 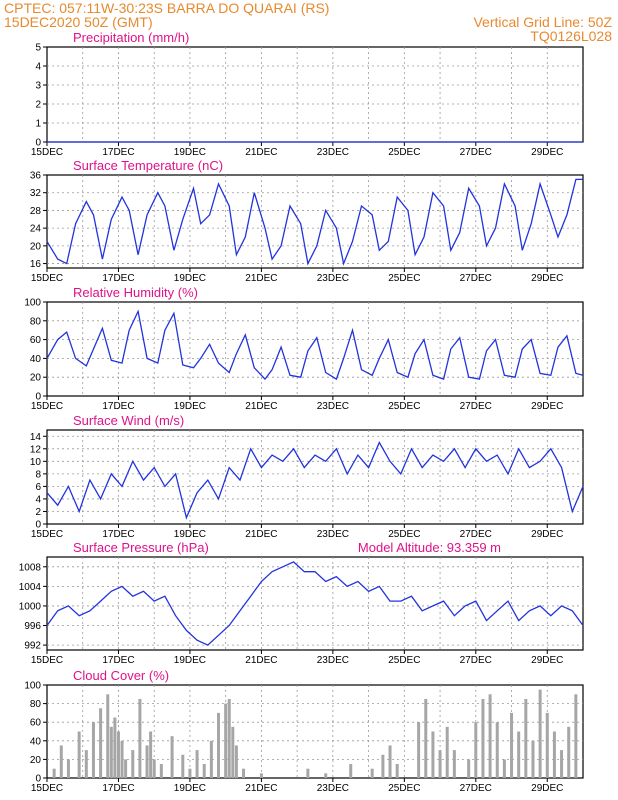 I want to click on wind-ytick-label: 12, so click(x=36, y=449).